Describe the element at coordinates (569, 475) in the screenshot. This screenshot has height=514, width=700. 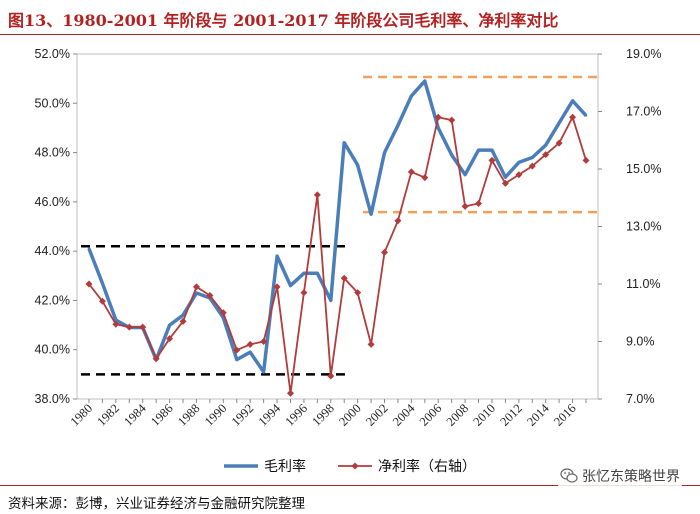
I see `wechat-icon` at that location.